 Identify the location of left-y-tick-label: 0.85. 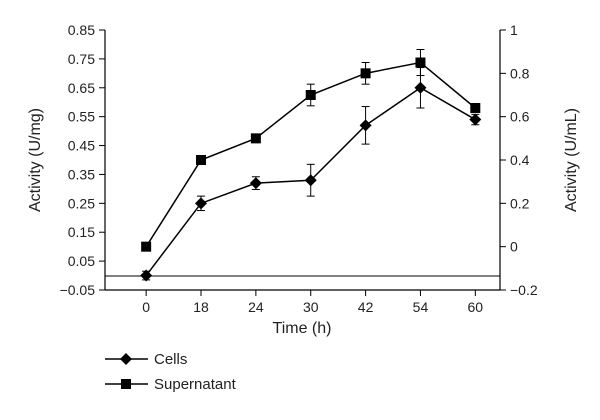
(81, 30).